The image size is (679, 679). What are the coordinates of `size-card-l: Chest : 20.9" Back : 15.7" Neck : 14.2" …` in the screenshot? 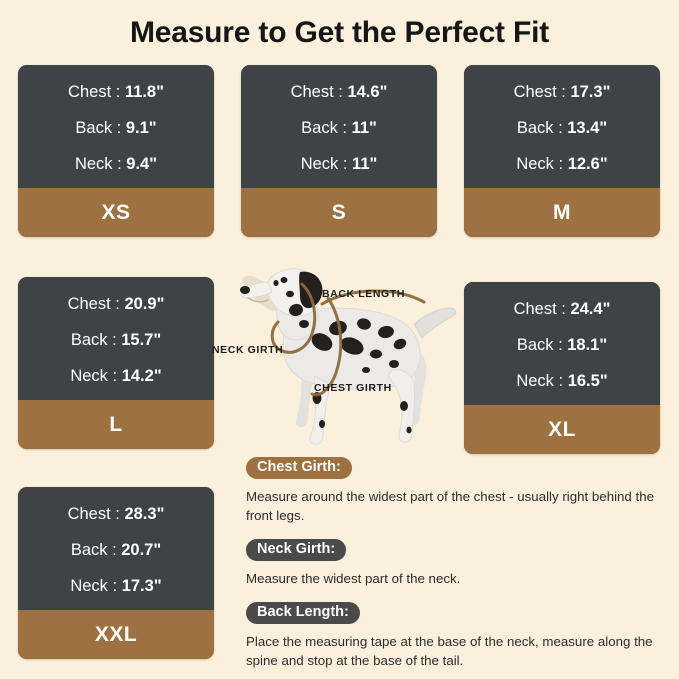 It's located at (116, 363).